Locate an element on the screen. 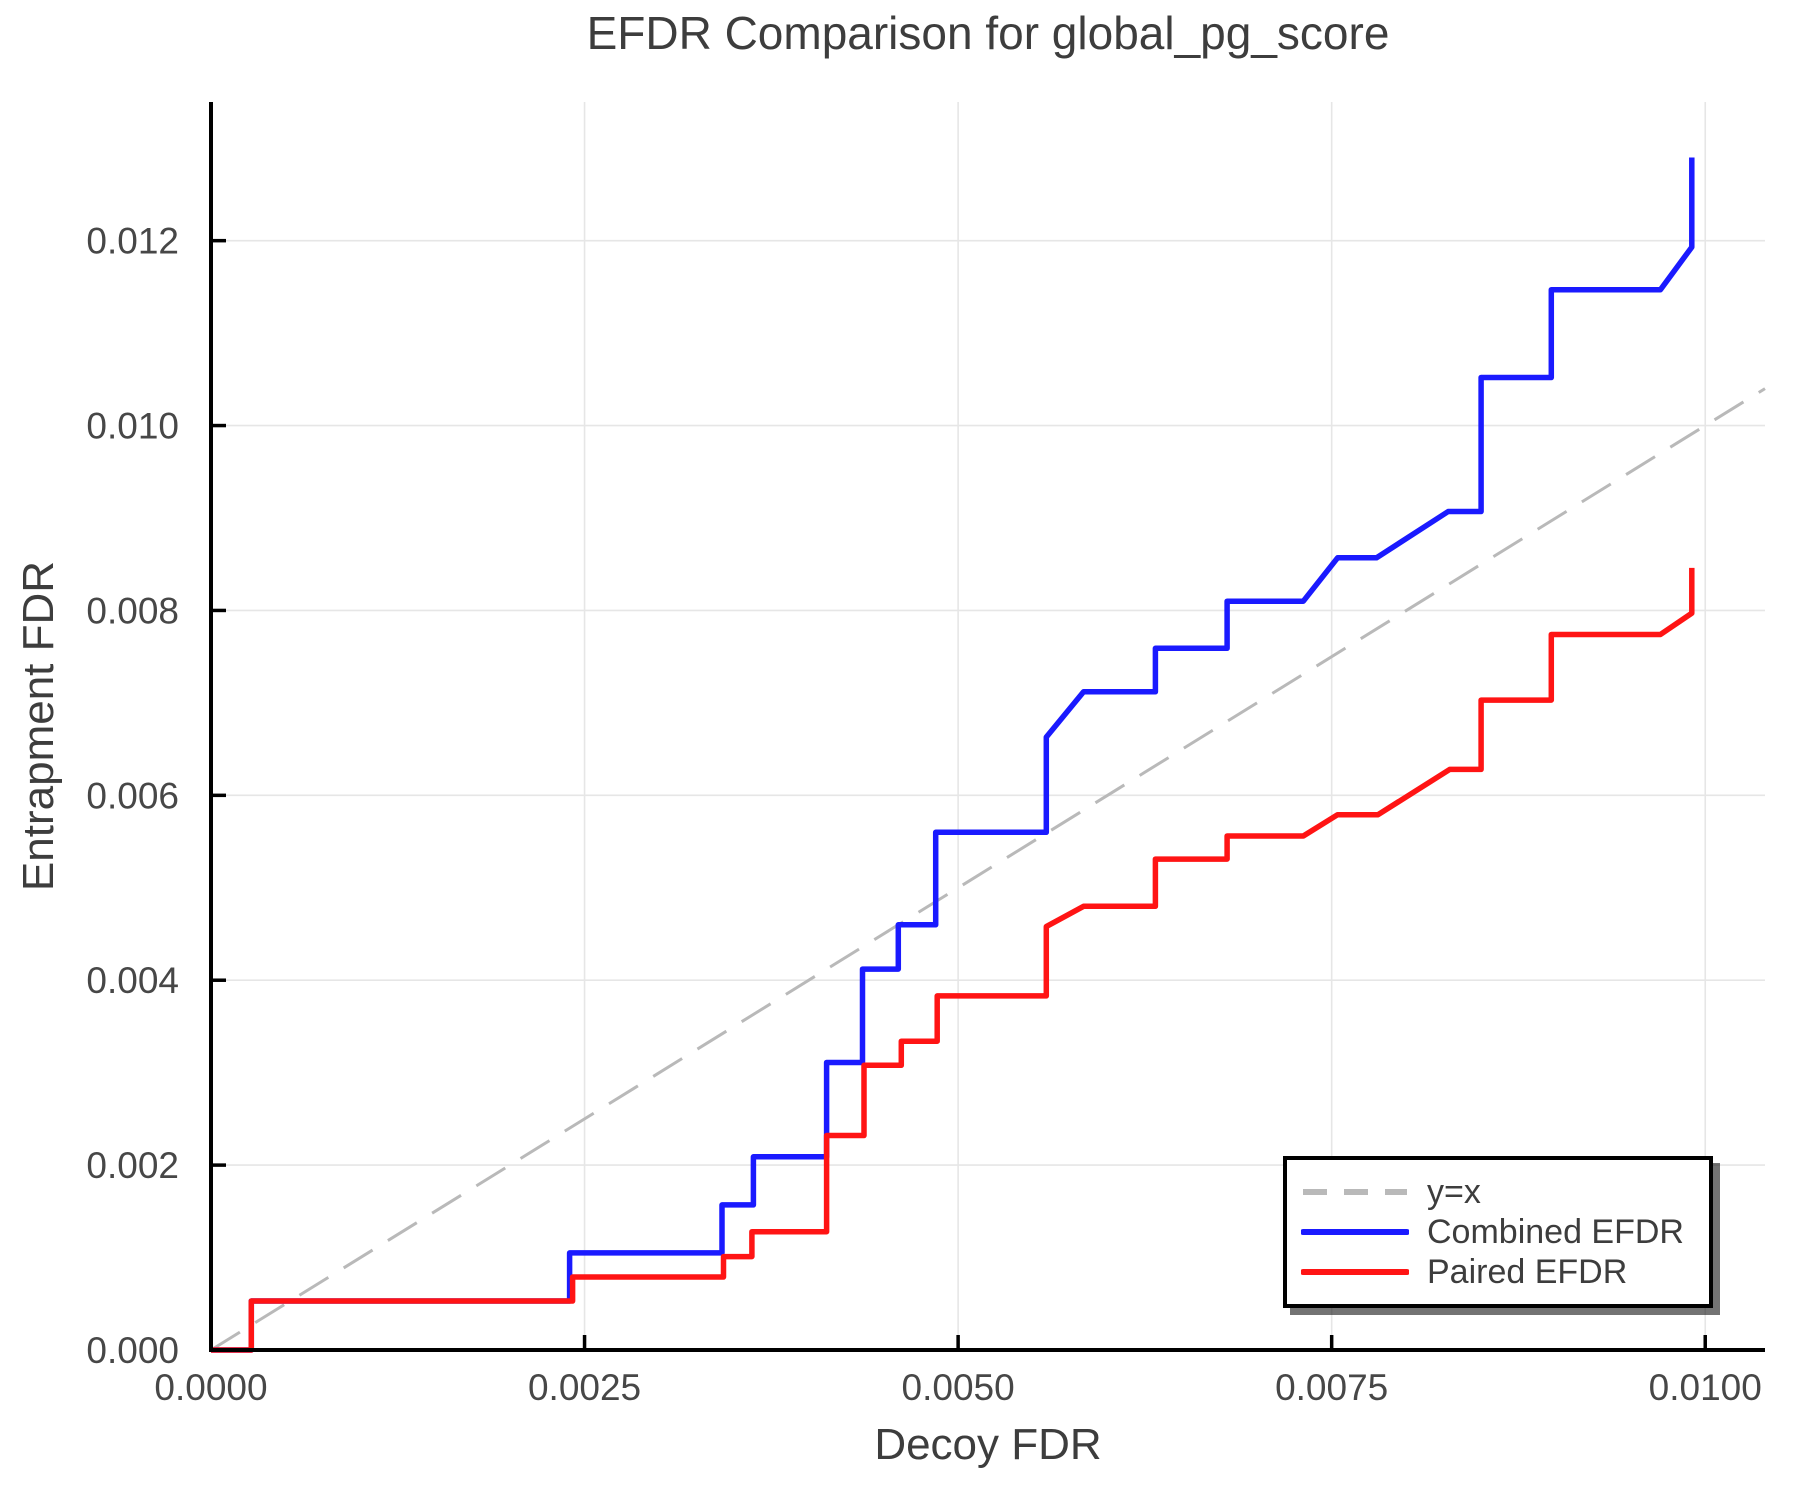  legend-entry: Paired EFDR is located at coordinates (1505, 1272).